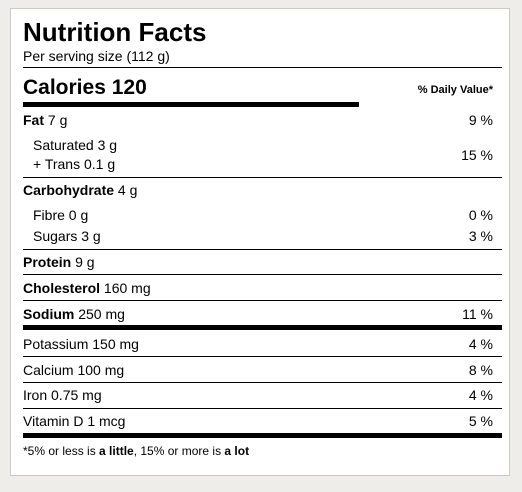 This screenshot has width=522, height=492. Describe the element at coordinates (45, 120) in the screenshot. I see `nutrient: Fat 7 g` at that location.